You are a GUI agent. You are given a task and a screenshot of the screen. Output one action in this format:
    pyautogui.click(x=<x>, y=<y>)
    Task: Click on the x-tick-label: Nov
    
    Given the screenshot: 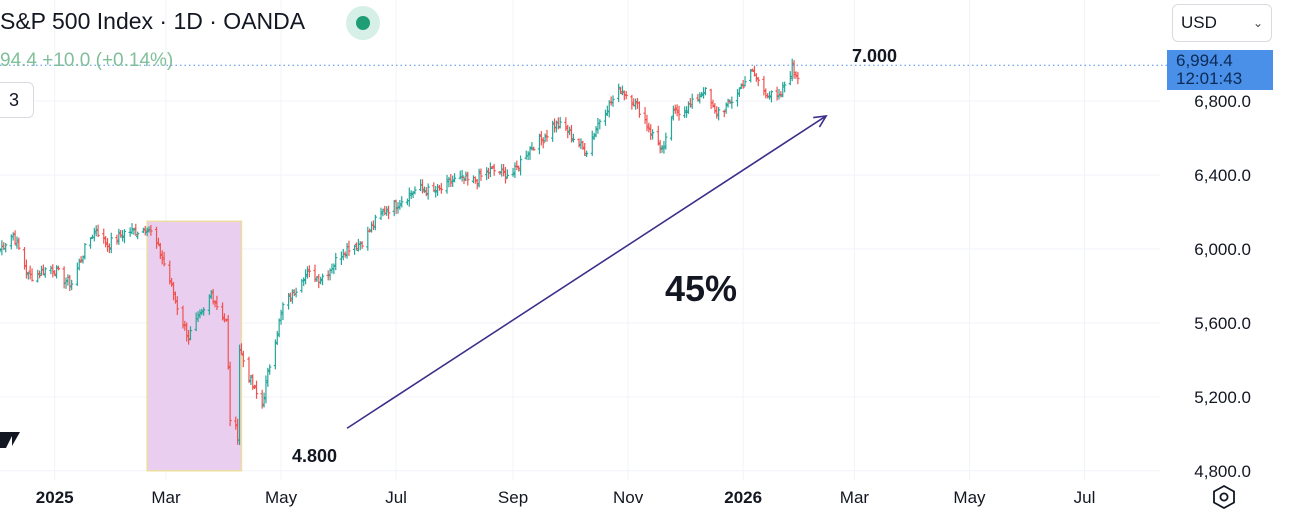 What is the action you would take?
    pyautogui.click(x=628, y=497)
    